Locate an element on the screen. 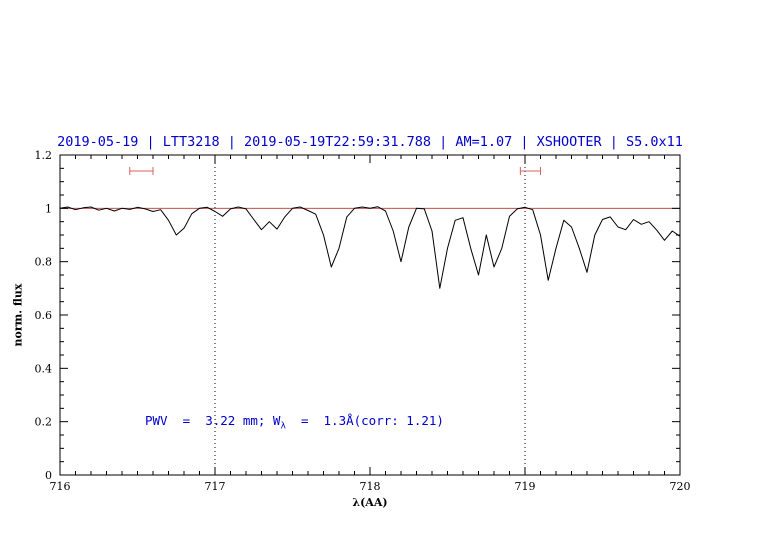 The width and height of the screenshot is (782, 542). pwv-annotation-sub: λ is located at coordinates (283, 426).